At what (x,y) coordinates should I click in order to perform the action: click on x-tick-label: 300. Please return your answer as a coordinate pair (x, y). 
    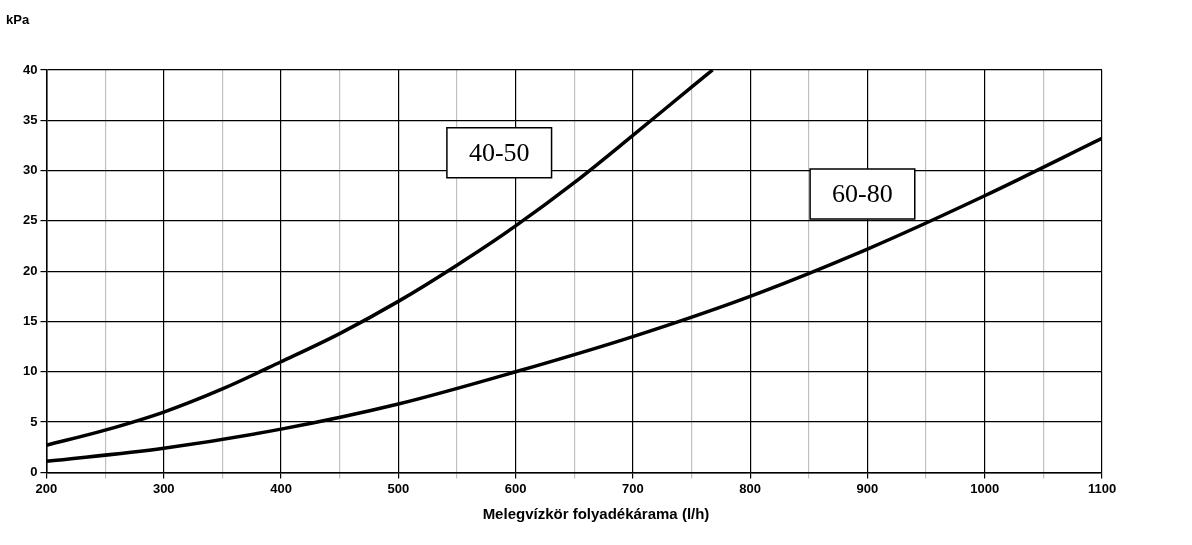
    Looking at the image, I should click on (163, 488).